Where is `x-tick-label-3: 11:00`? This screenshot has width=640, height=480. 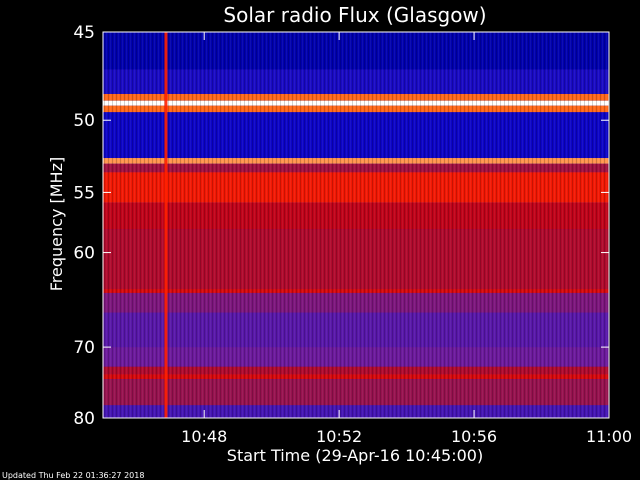 x-tick-label-3: 11:00 is located at coordinates (609, 436).